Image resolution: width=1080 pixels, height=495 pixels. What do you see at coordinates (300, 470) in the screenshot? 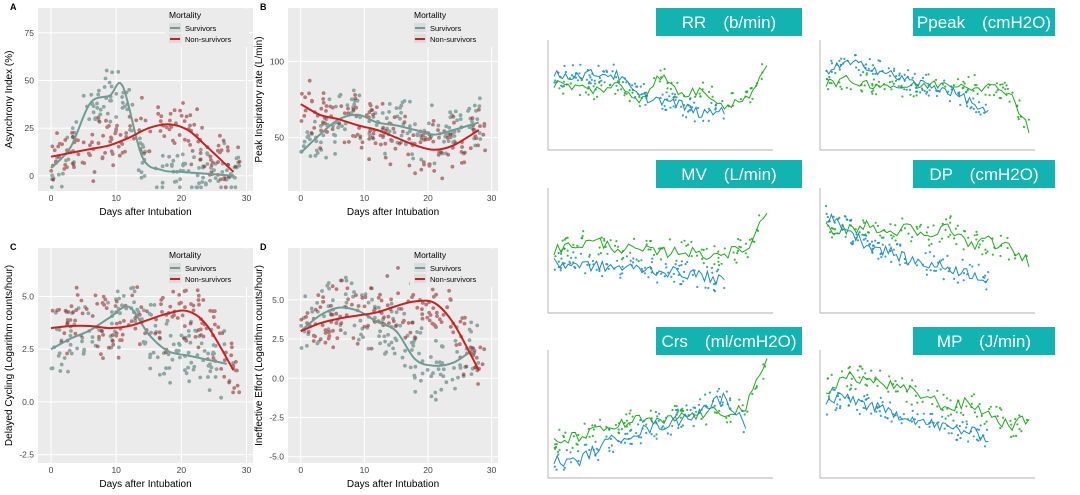
I see `x-tick-label: 0` at bounding box center [300, 470].